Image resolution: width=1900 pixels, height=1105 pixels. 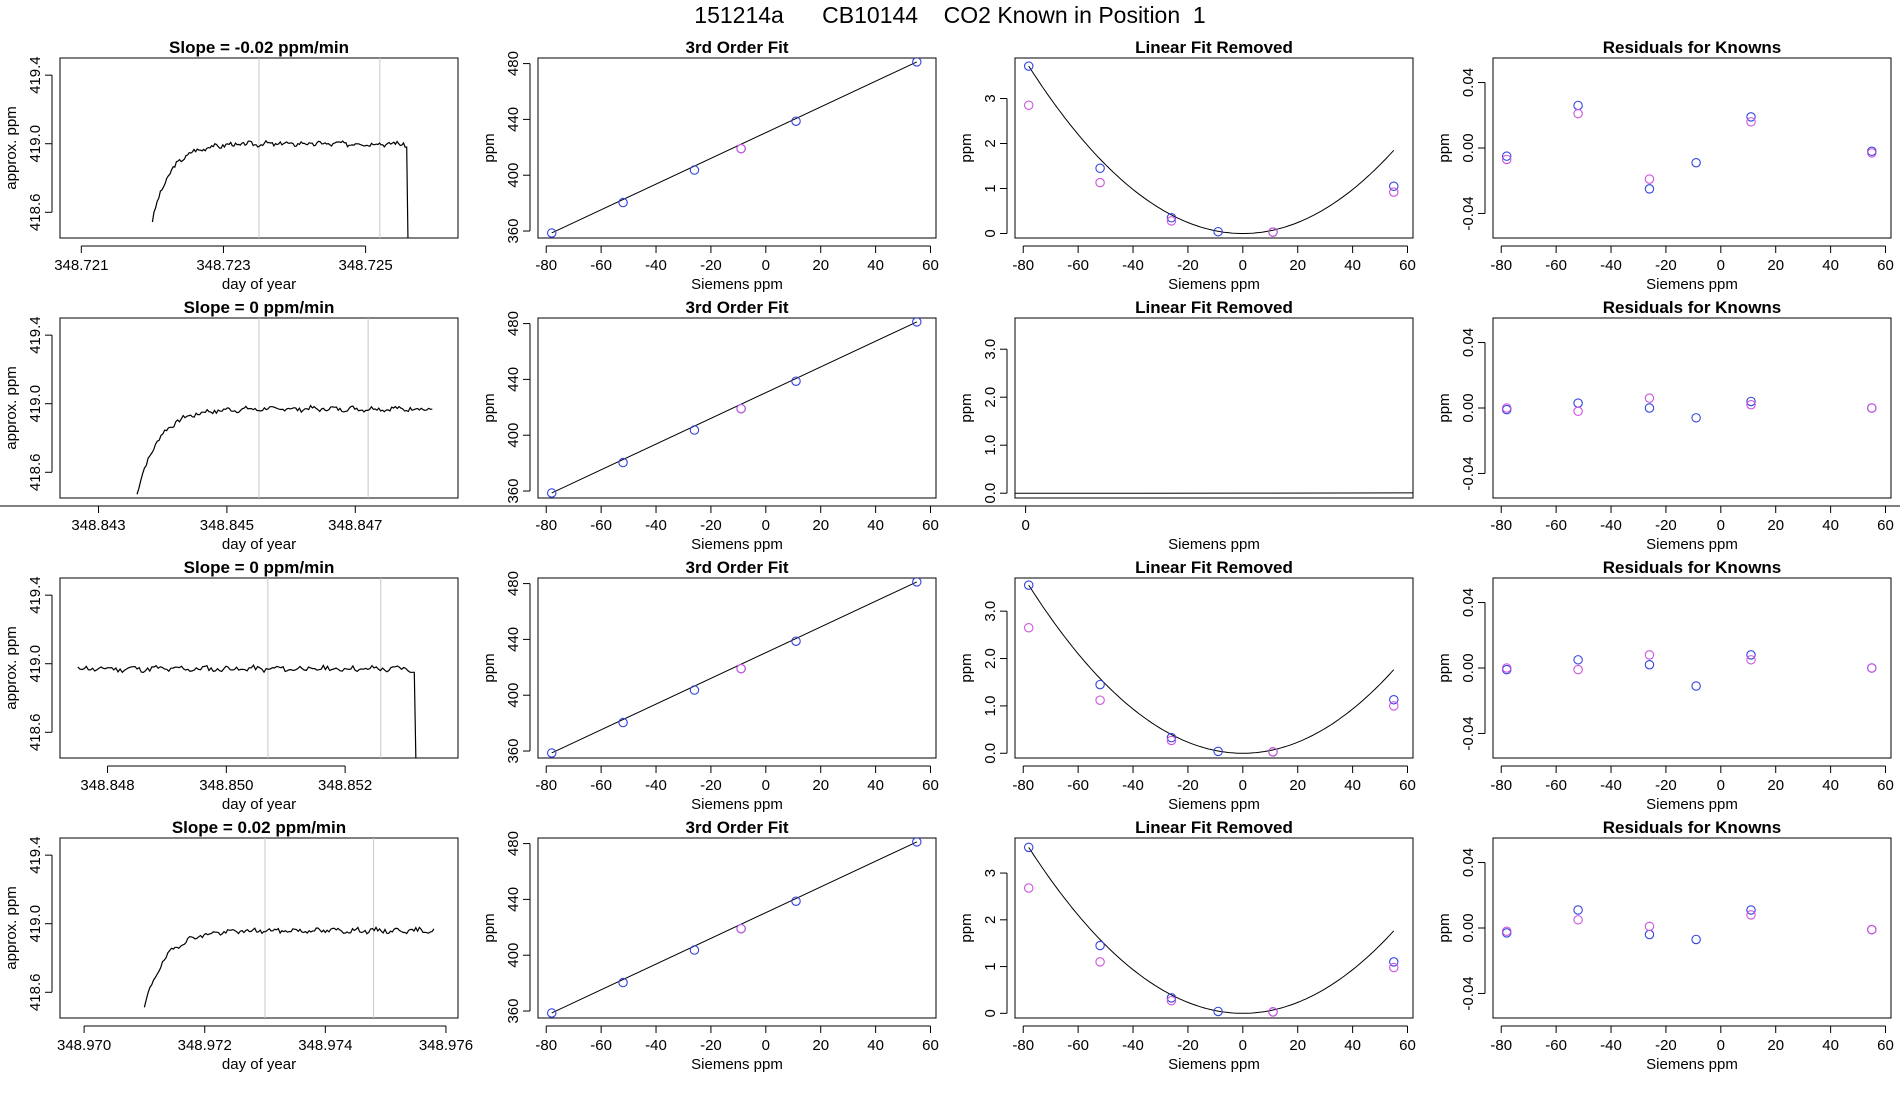 What do you see at coordinates (990, 445) in the screenshot?
I see `y-tick-label: 1.0` at bounding box center [990, 445].